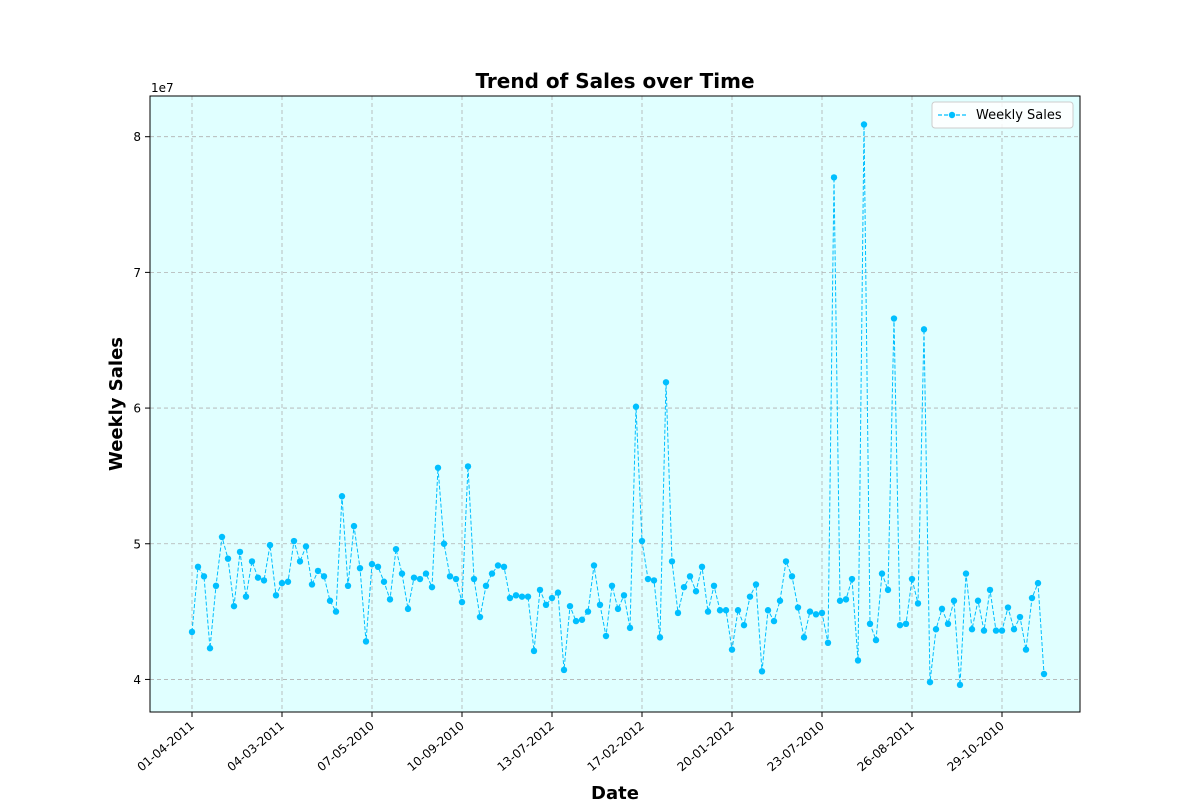 The height and width of the screenshot is (800, 1200). I want to click on y-tick-label: 6, so click(137, 409).